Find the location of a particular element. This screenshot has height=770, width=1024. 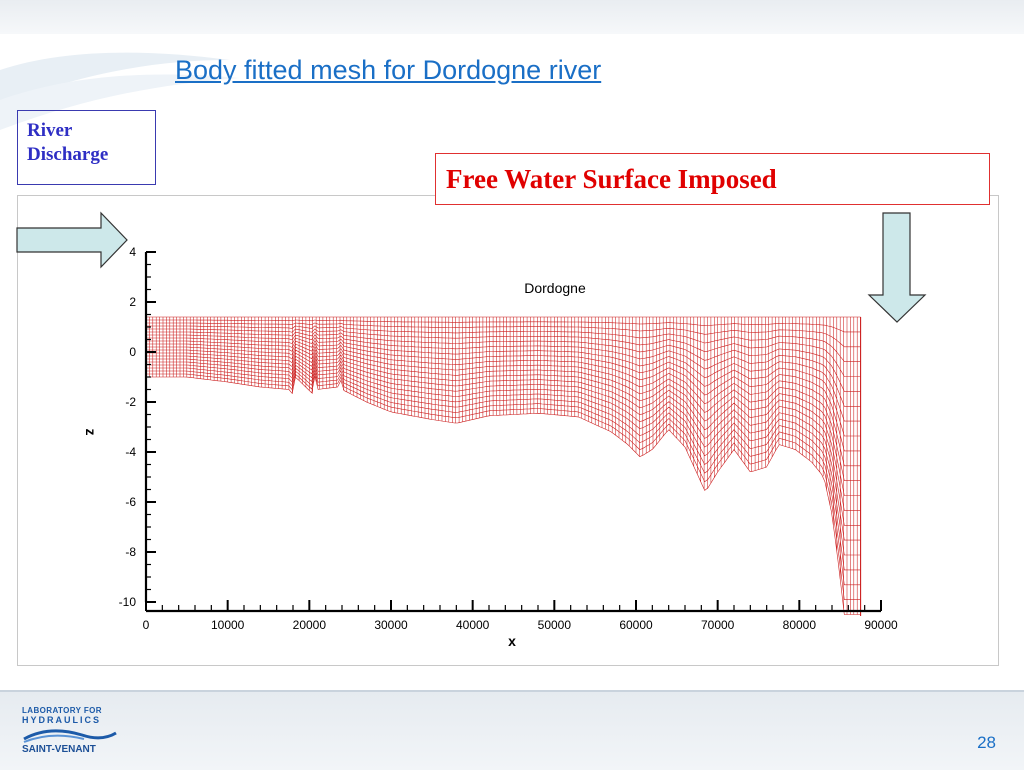

outflow-arrow-icon is located at coordinates (897, 267).